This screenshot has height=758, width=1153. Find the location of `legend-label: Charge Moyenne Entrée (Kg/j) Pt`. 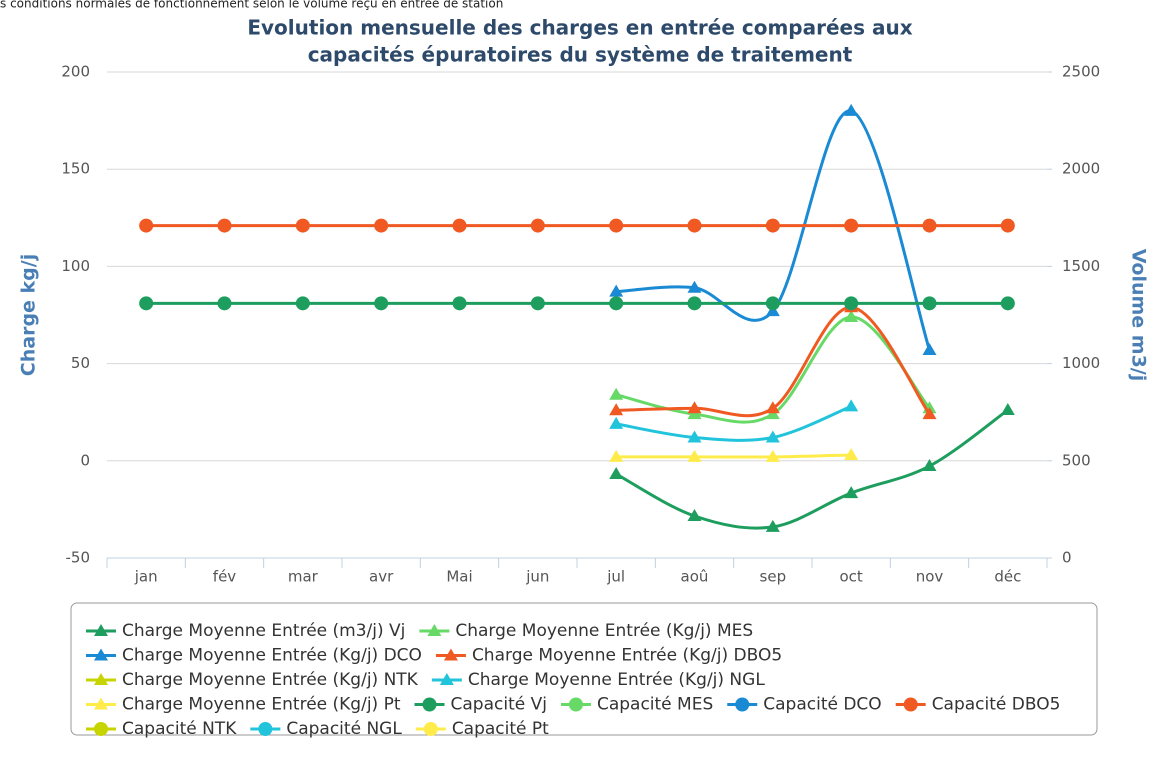

legend-label: Charge Moyenne Entrée (Kg/j) Pt is located at coordinates (261, 705).